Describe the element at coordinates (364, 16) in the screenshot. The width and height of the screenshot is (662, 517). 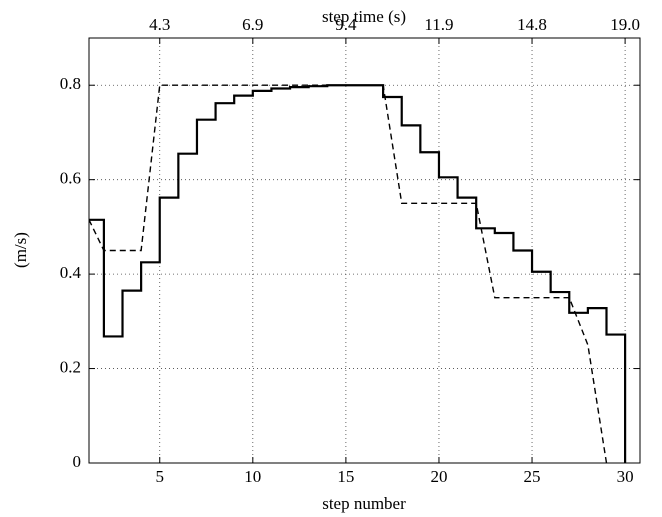
I see `x2-axis-label: step time (s)` at that location.